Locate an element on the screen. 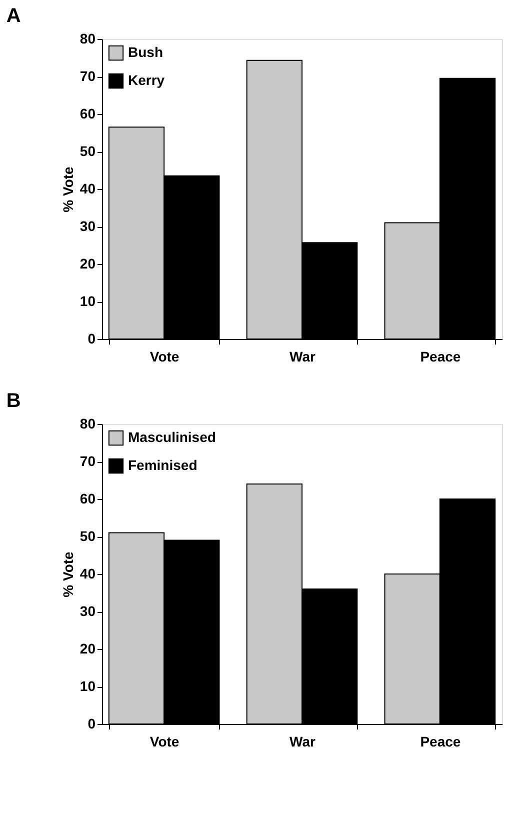  legend-label: Masculinised is located at coordinates (172, 437).